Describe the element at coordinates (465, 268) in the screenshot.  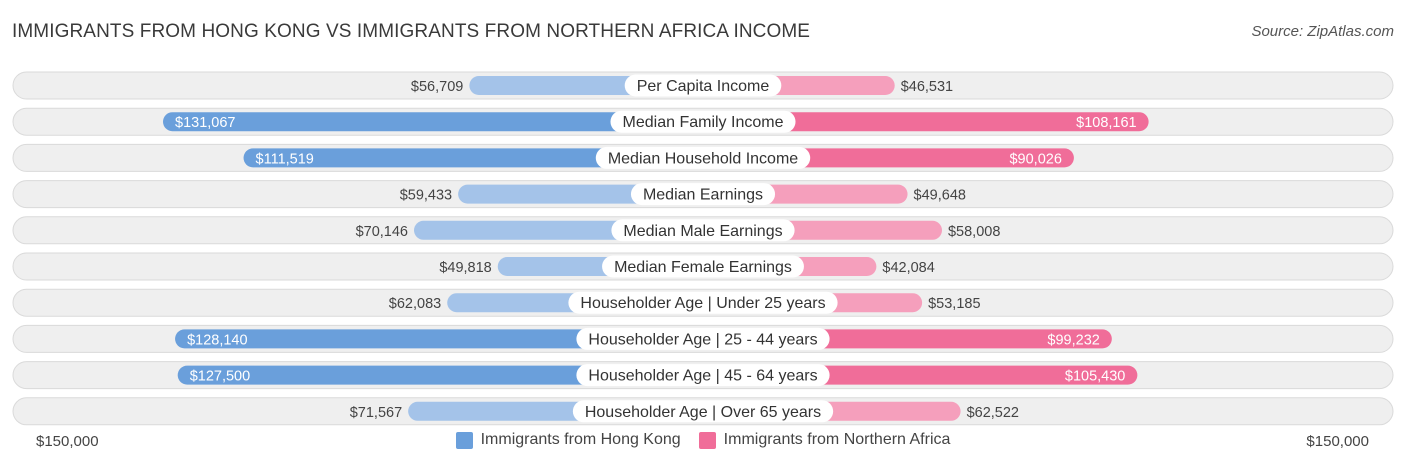
I see `value-label-hong-kong: $49,818` at that location.